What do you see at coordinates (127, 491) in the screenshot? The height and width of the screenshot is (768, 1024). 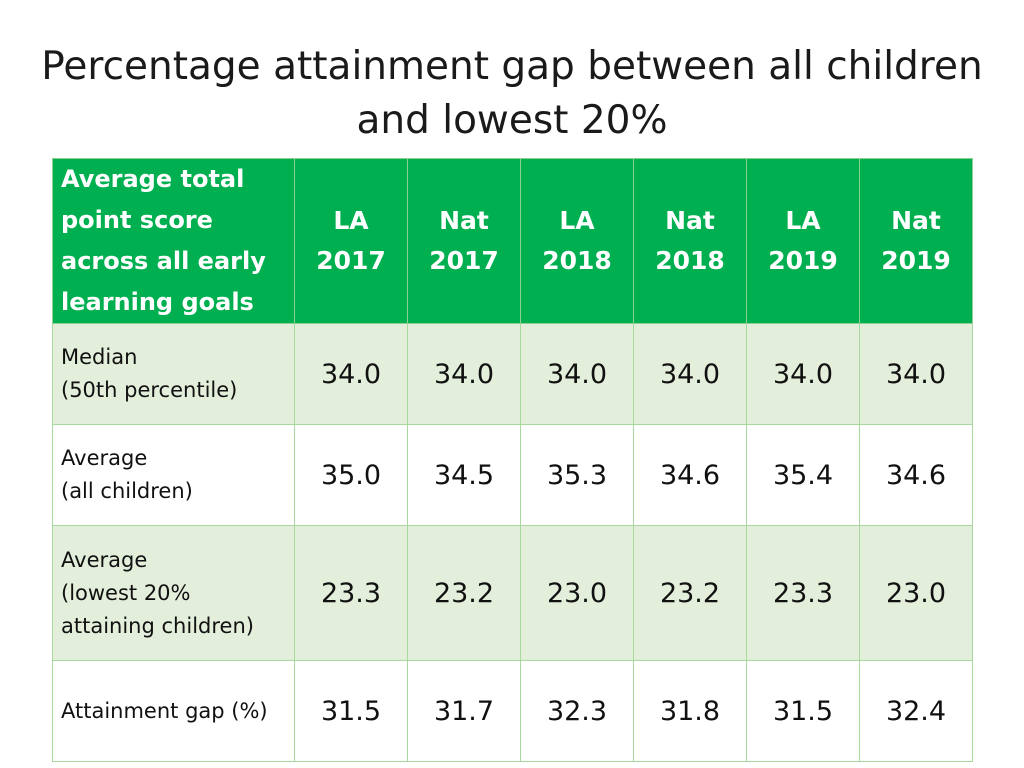 I see `row-label-line: (all children)` at bounding box center [127, 491].